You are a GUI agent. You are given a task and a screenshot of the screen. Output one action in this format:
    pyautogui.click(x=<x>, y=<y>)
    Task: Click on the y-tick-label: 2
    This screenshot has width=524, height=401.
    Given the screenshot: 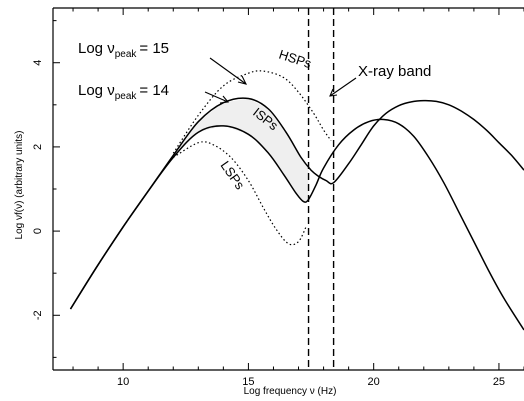 What is the action you would take?
    pyautogui.click(x=38, y=147)
    